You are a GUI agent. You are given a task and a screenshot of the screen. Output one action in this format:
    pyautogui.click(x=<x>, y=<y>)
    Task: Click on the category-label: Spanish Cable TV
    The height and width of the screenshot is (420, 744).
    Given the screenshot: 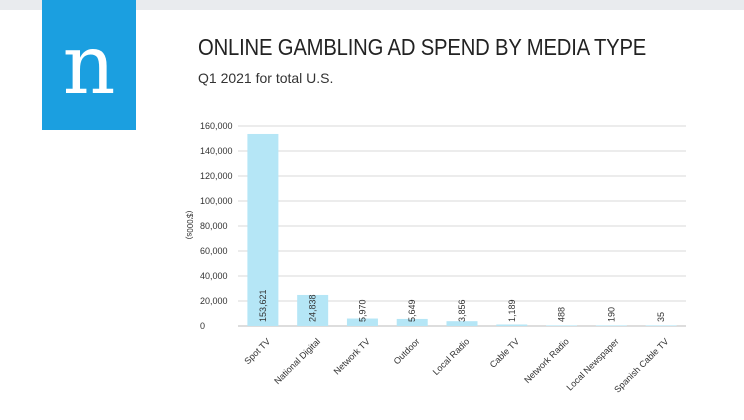 What is the action you would take?
    pyautogui.click(x=641, y=365)
    